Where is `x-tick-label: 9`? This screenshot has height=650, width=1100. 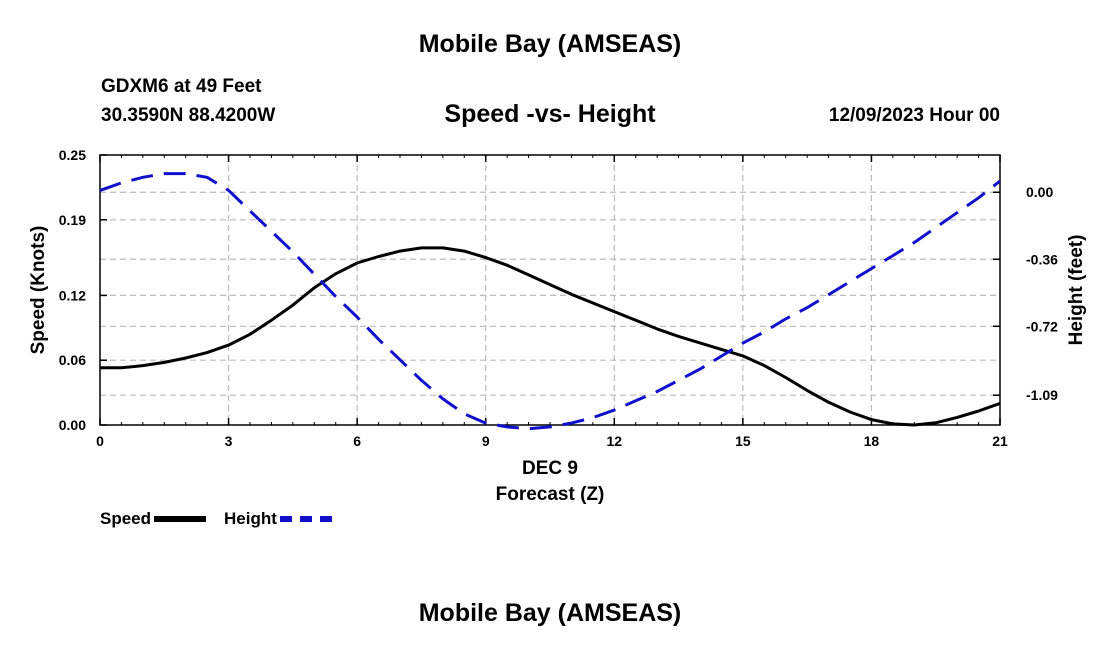 x-tick-label: 9 is located at coordinates (486, 441).